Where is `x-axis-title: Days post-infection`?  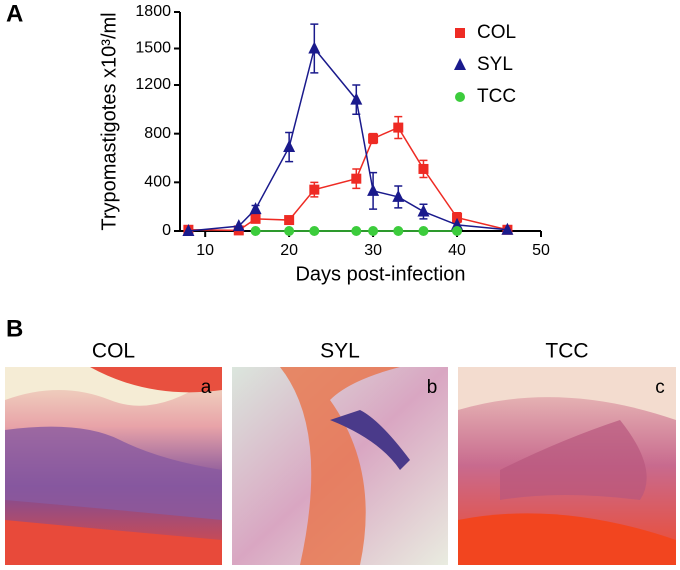
x-axis-title: Days post-infection is located at coordinates (380, 274).